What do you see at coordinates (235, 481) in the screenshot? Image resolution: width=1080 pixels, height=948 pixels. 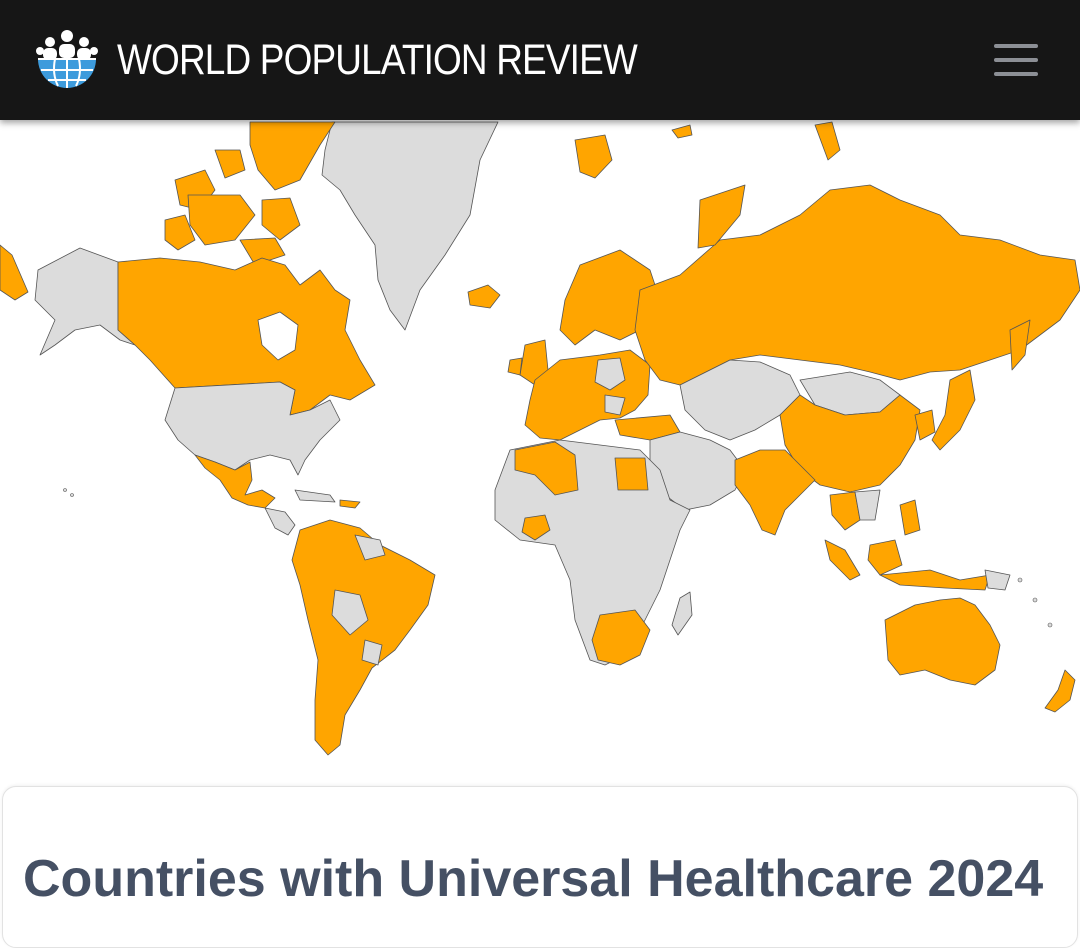 I see `region-mexico` at bounding box center [235, 481].